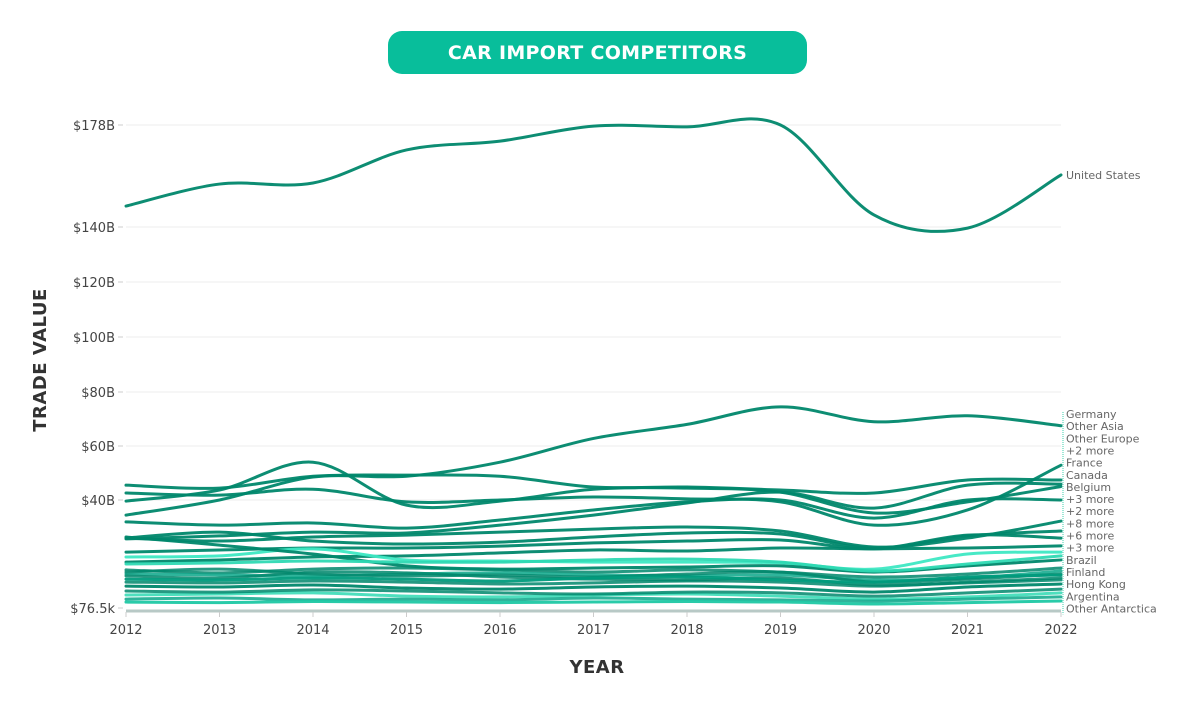 This screenshot has height=709, width=1194. I want to click on series-line-germany, so click(593, 461).